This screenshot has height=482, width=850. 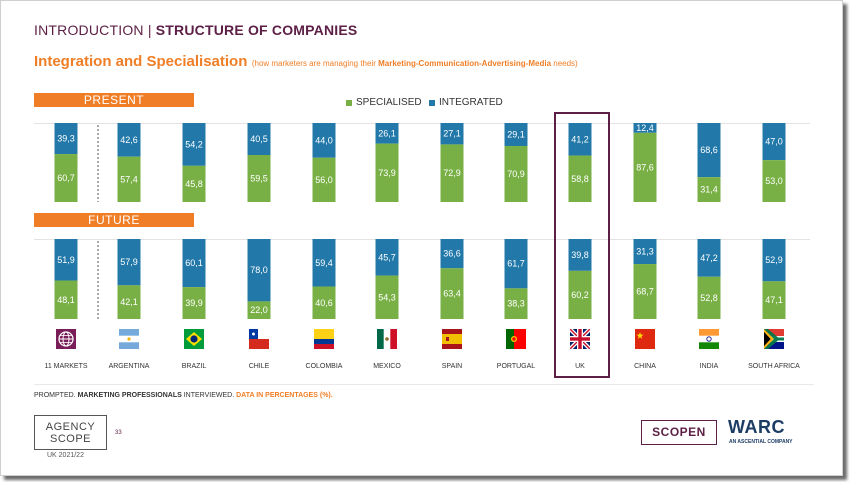 I want to click on future-top-line, so click(x=422, y=239).